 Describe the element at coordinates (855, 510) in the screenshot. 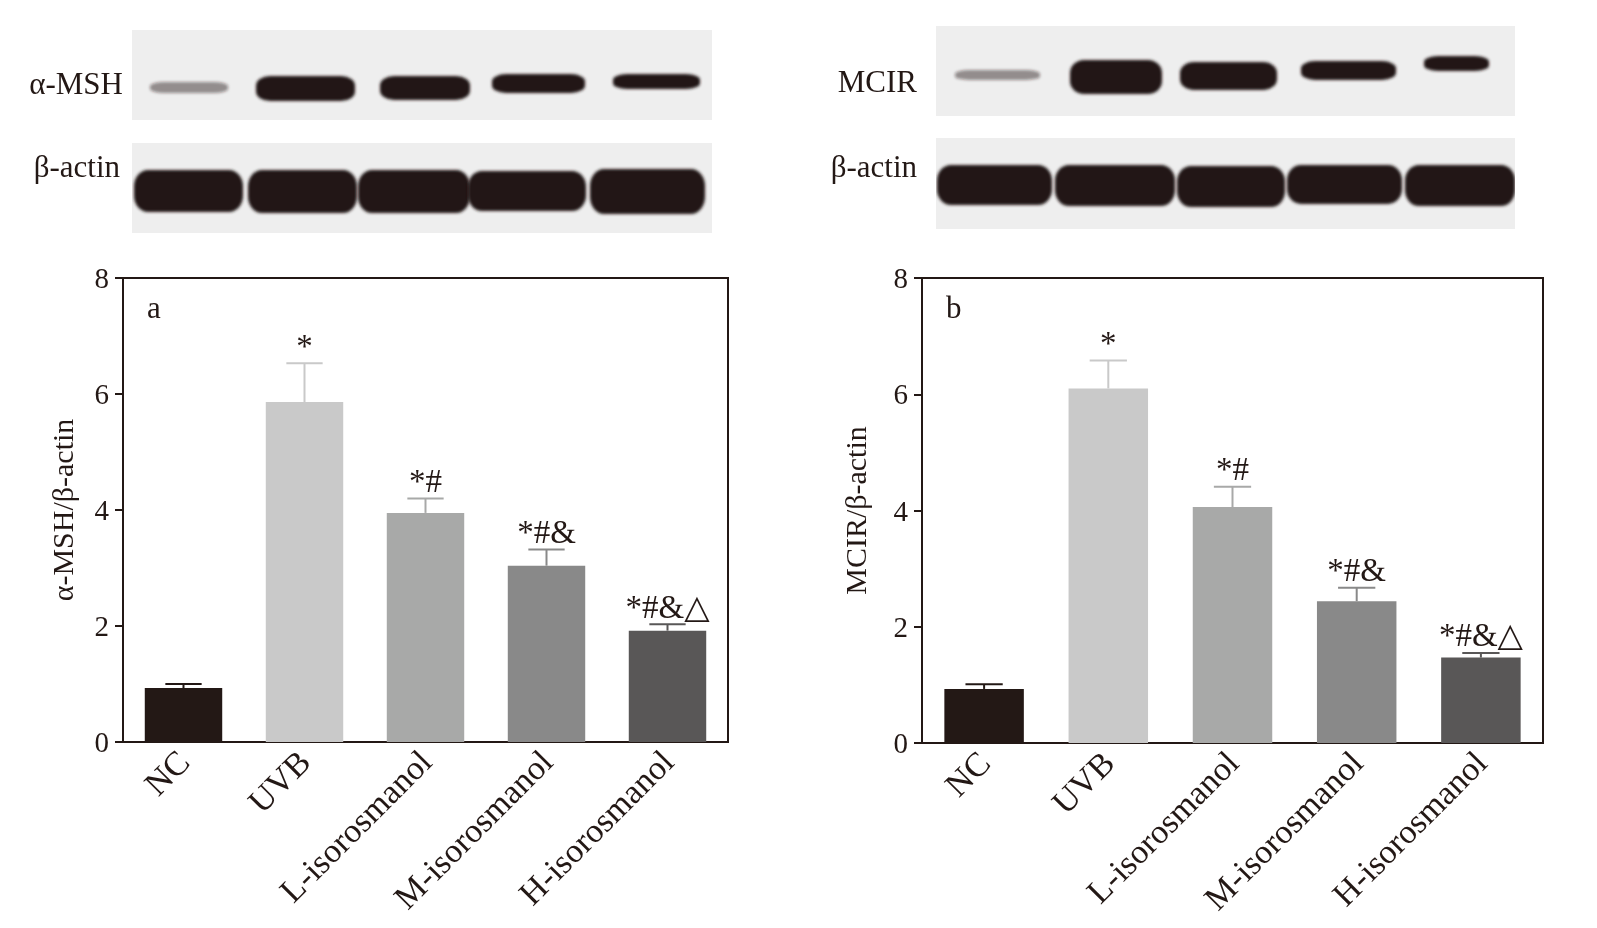

I see `y-axis-title: MCIR/β-actin` at that location.